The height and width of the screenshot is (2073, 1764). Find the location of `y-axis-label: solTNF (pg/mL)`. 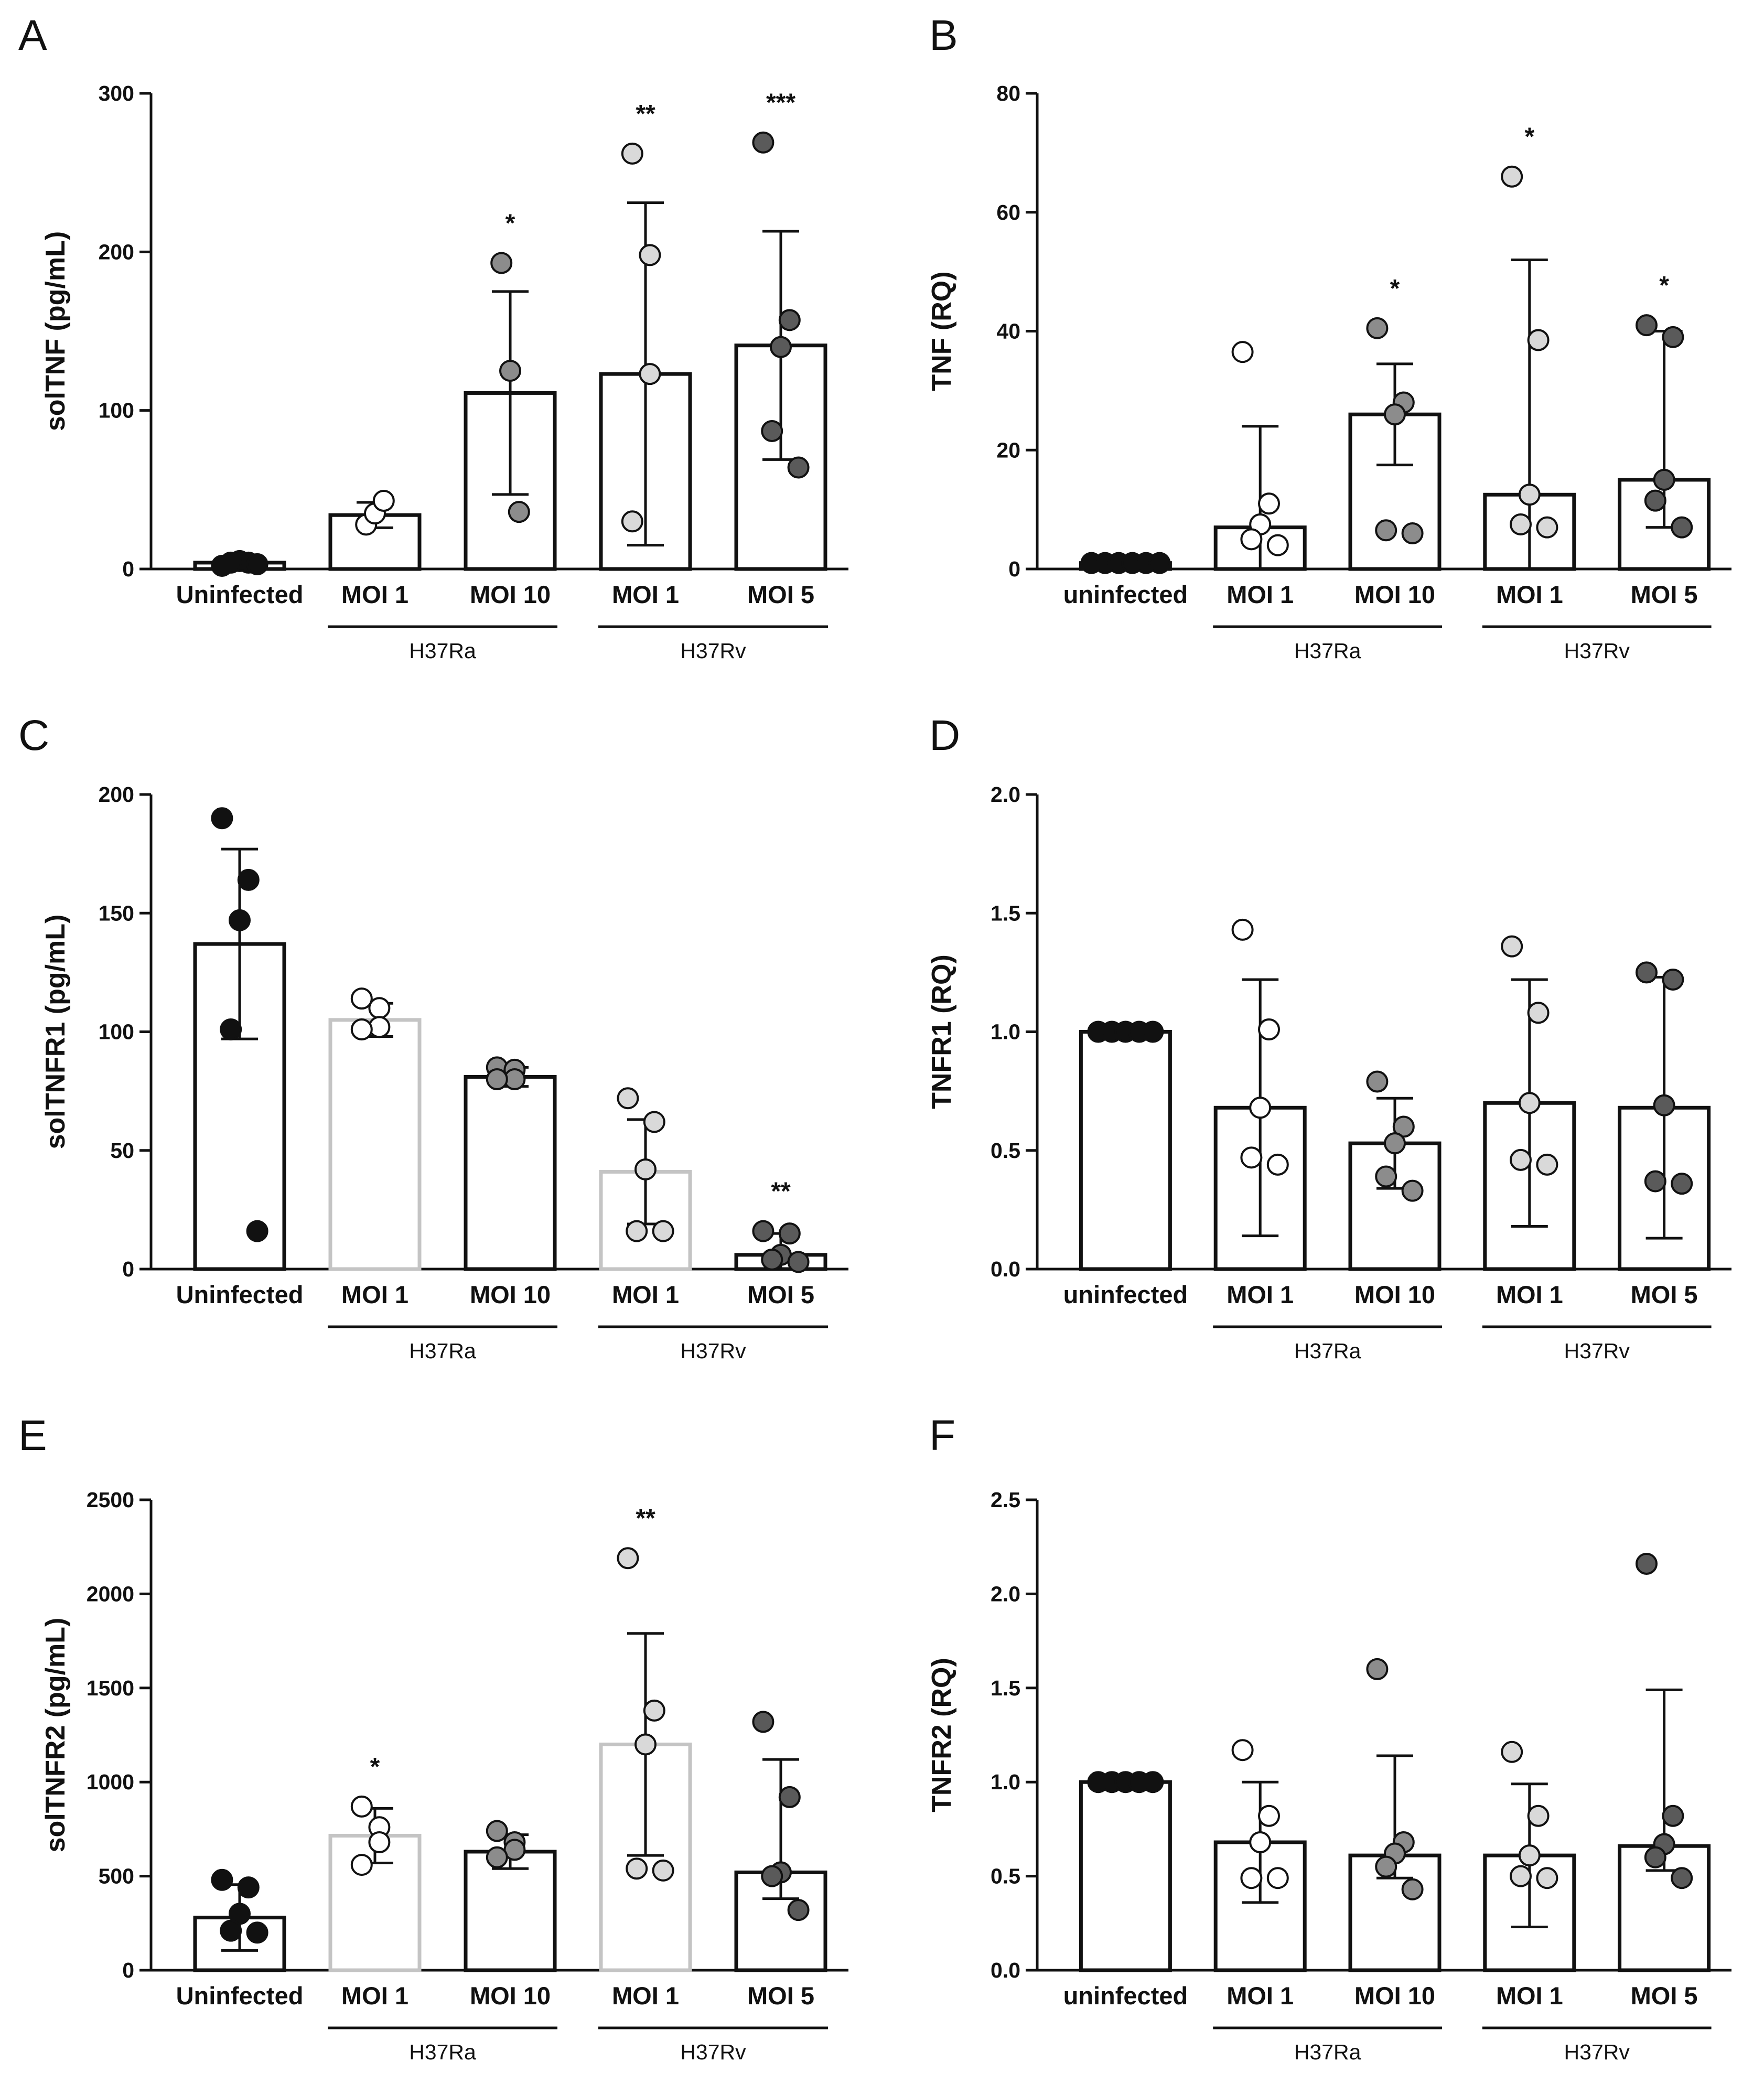

y-axis-label: solTNF (pg/mL) is located at coordinates (55, 331).